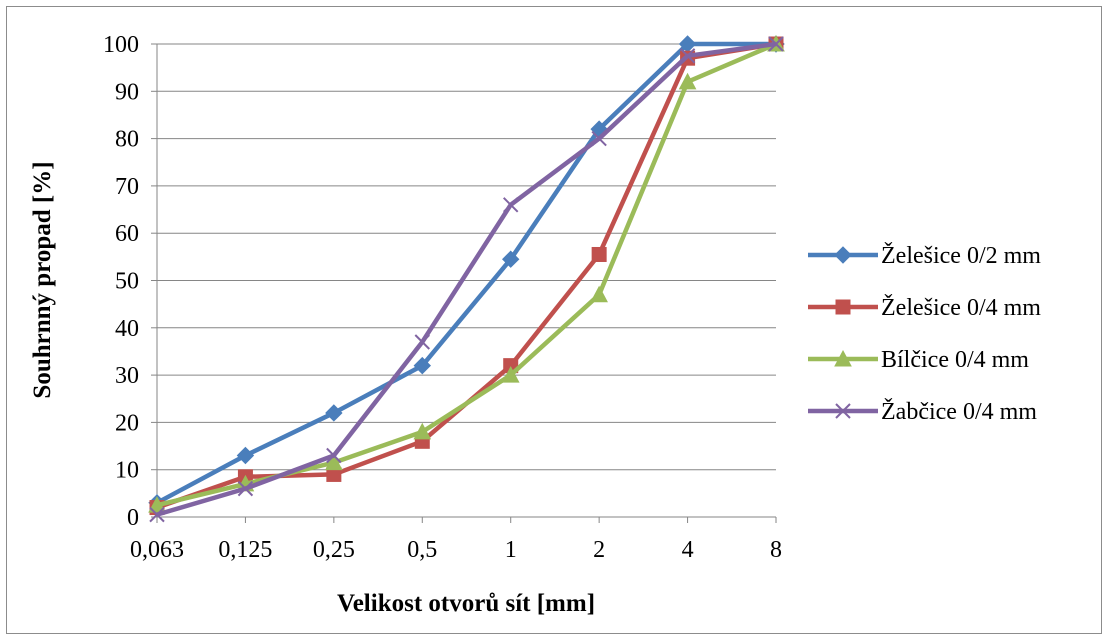  What do you see at coordinates (599, 550) in the screenshot?
I see `x-tick-label: 2` at bounding box center [599, 550].